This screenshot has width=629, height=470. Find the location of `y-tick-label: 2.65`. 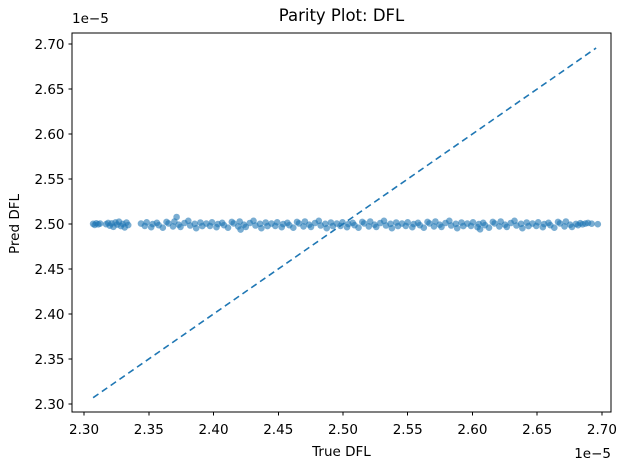

y-tick-label: 2.65 is located at coordinates (49, 90).